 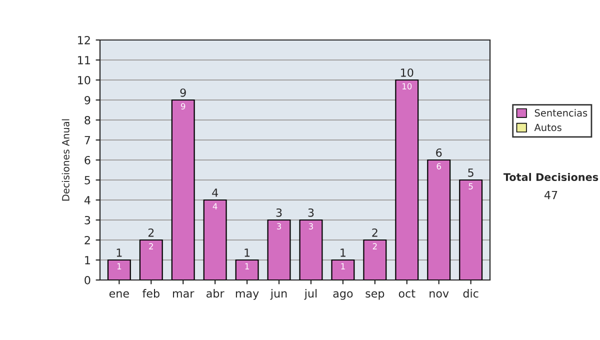 I want to click on total-label: 5, so click(x=471, y=172).